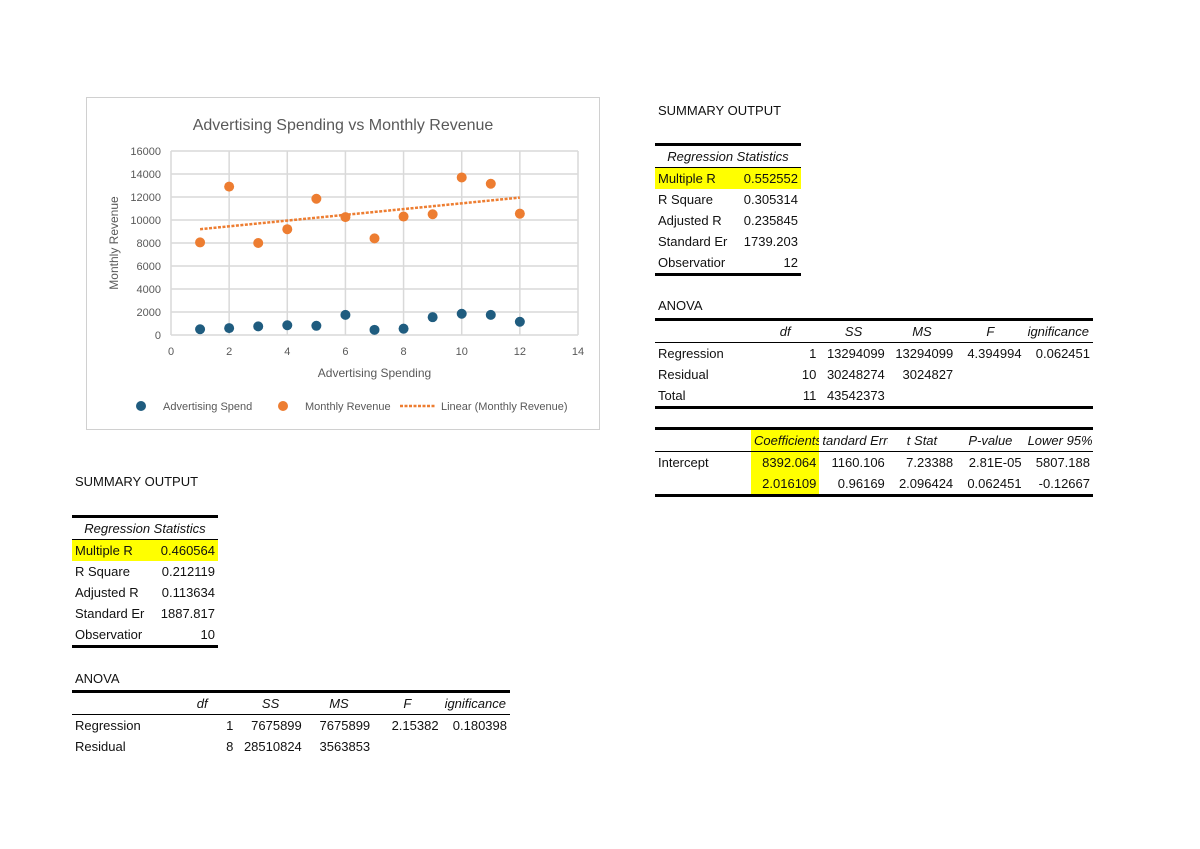 Image resolution: width=1200 pixels, height=849 pixels. I want to click on x-tick-label: 10, so click(462, 352).